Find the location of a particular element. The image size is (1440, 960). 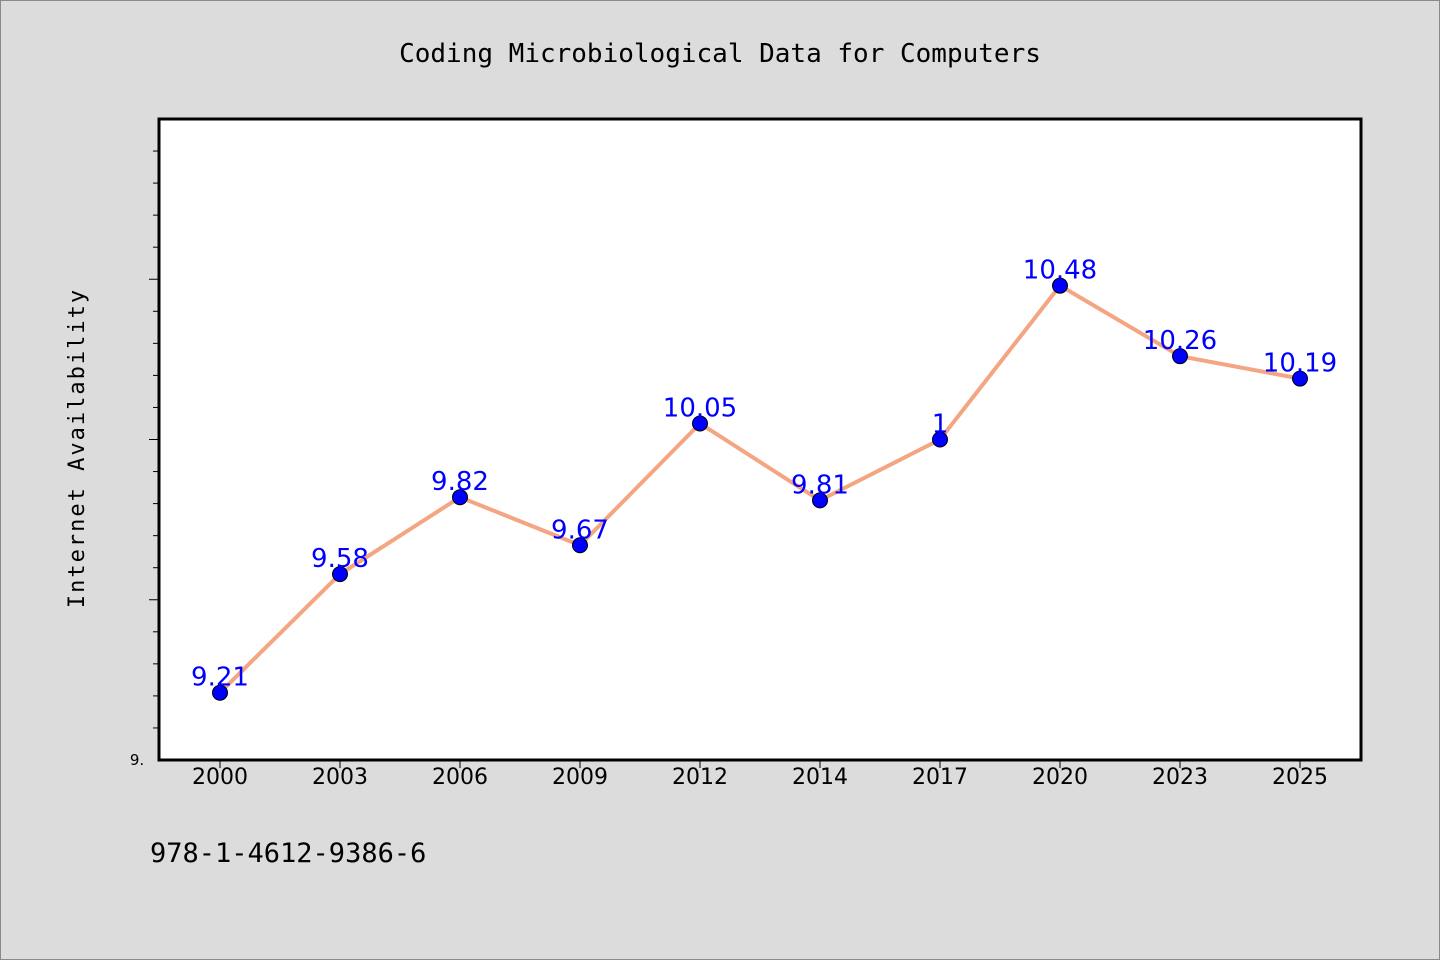

data-point-label: 9.67 is located at coordinates (580, 530).